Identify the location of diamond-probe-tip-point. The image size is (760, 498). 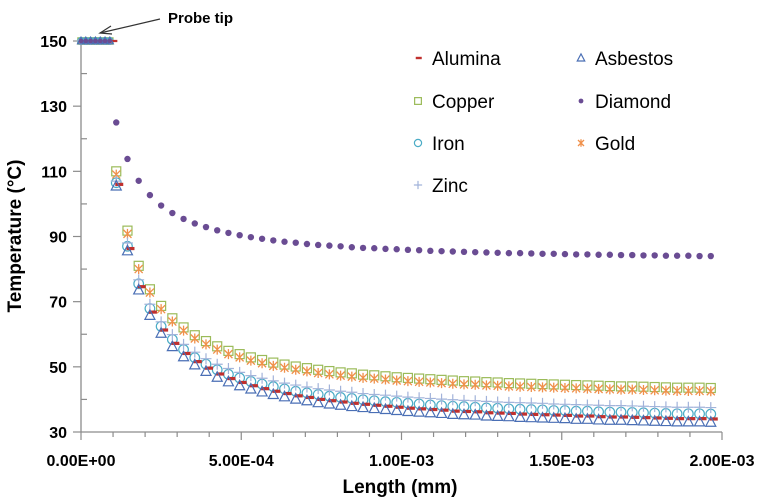
(95, 41).